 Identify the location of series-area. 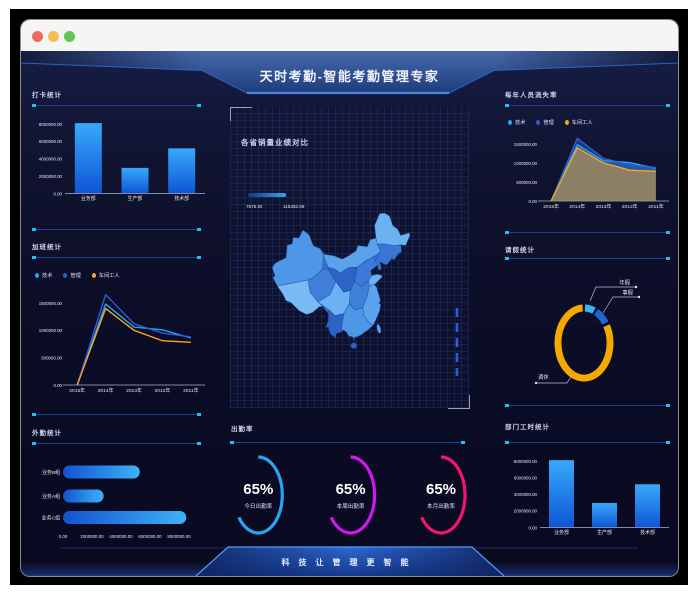
(603, 174).